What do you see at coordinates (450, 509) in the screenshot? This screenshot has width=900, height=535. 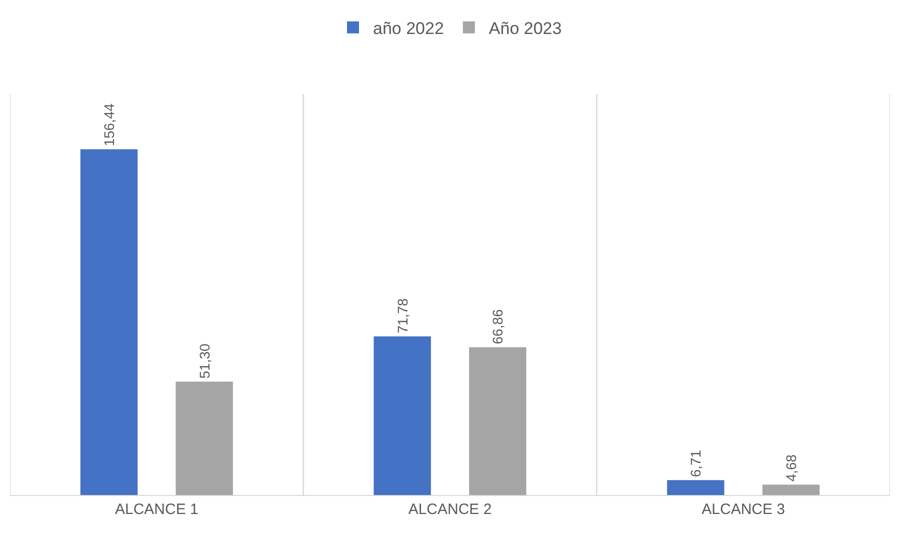 I see `x-tick-label: ALCANCE 2` at bounding box center [450, 509].